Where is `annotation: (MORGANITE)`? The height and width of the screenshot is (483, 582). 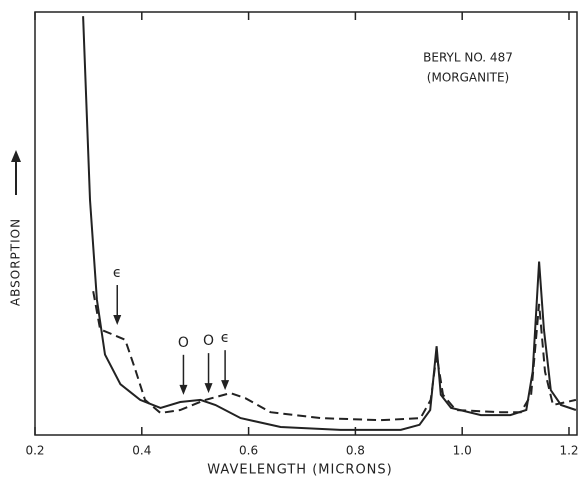
annotation: (MORGANITE) is located at coordinates (468, 78).